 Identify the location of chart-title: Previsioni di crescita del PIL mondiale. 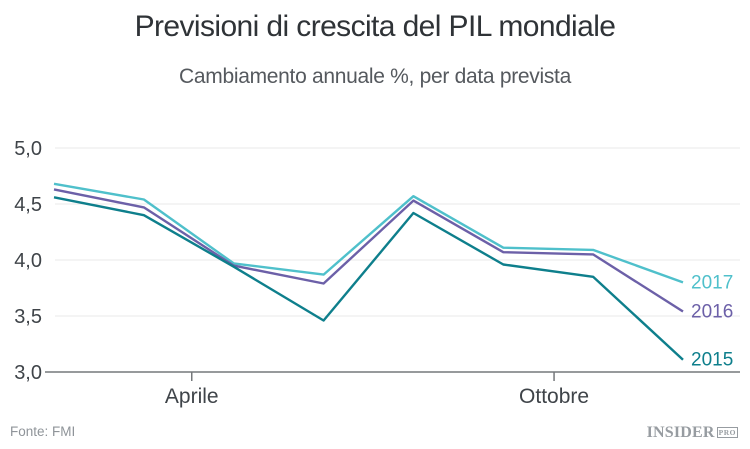
(375, 26).